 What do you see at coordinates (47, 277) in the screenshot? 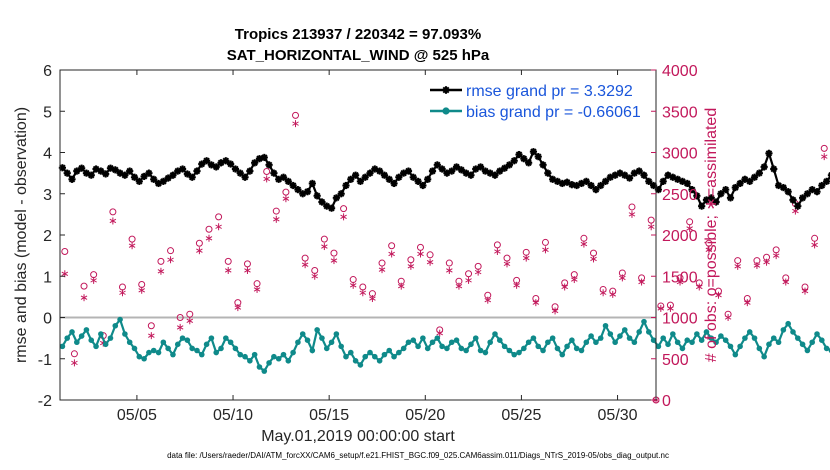
I see `left-tick-label: 1` at bounding box center [47, 277].